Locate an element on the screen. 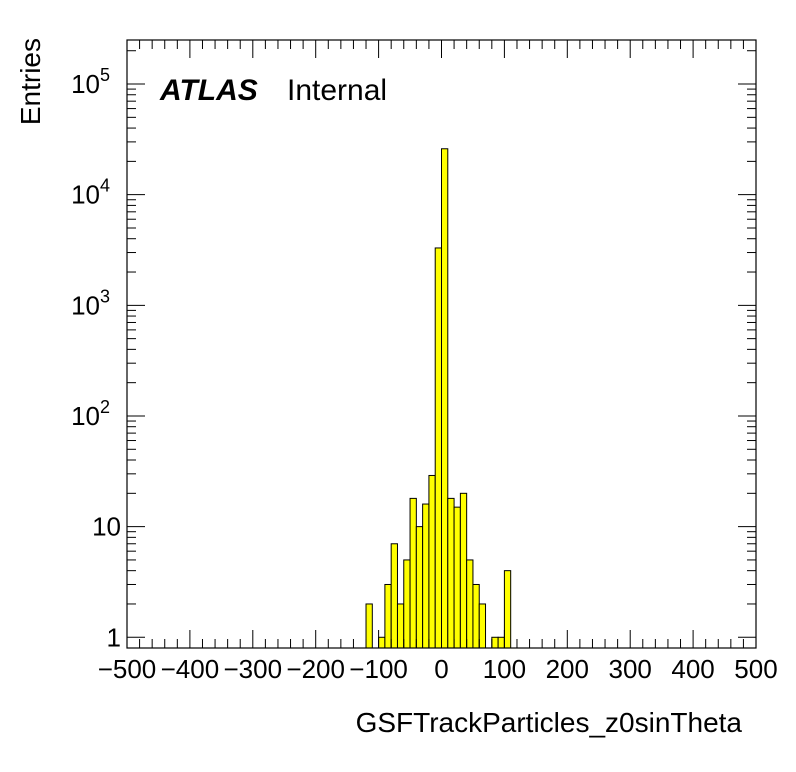 The image size is (796, 772). x-tick-label: 500 is located at coordinates (755, 669).